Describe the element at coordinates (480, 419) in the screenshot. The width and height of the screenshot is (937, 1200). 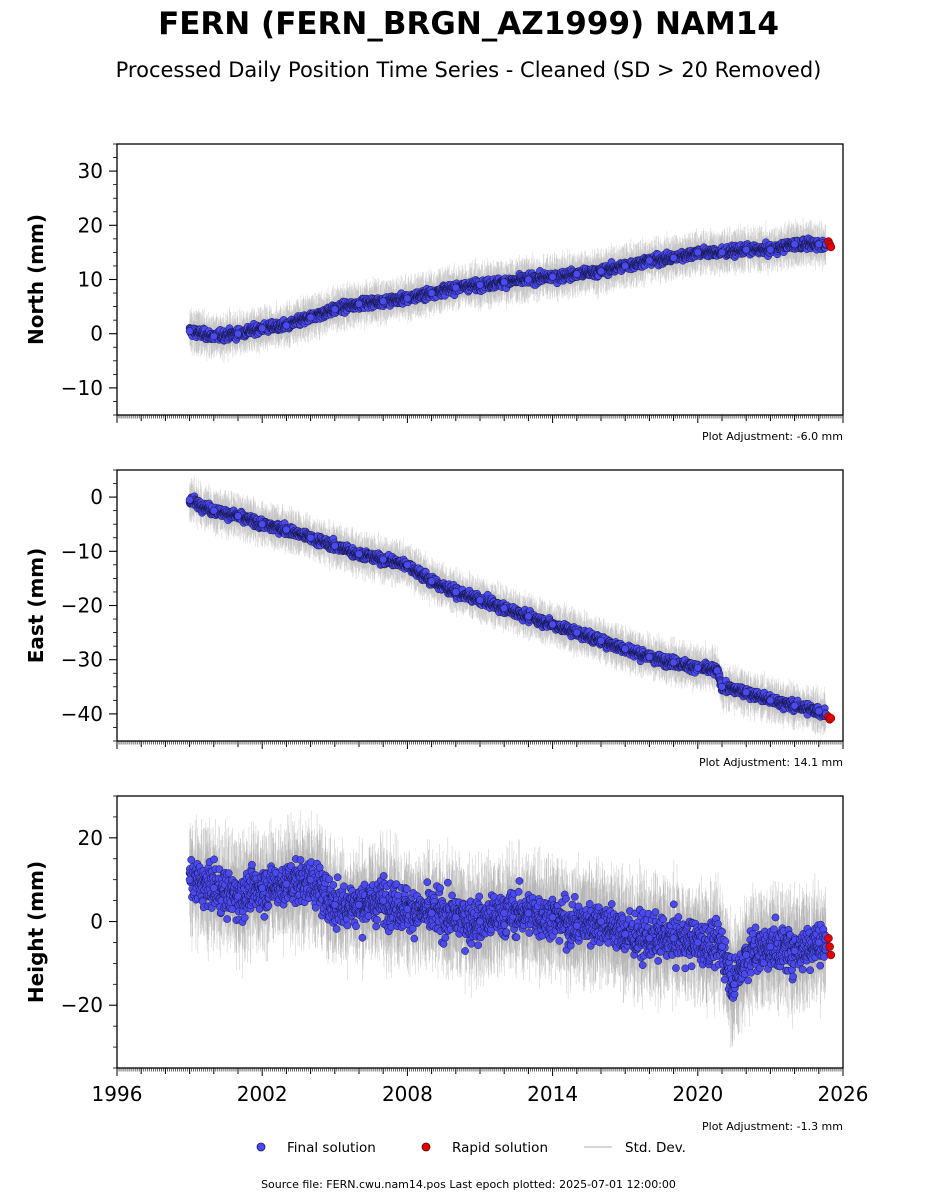
I see `x-ticks-north` at that location.